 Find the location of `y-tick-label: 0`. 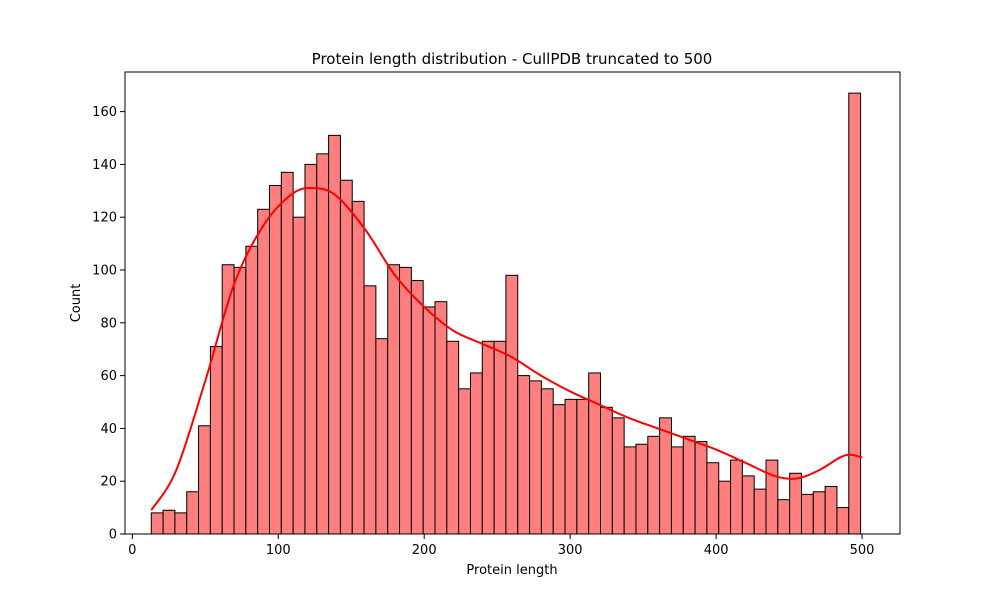

y-tick-label: 0 is located at coordinates (113, 535).